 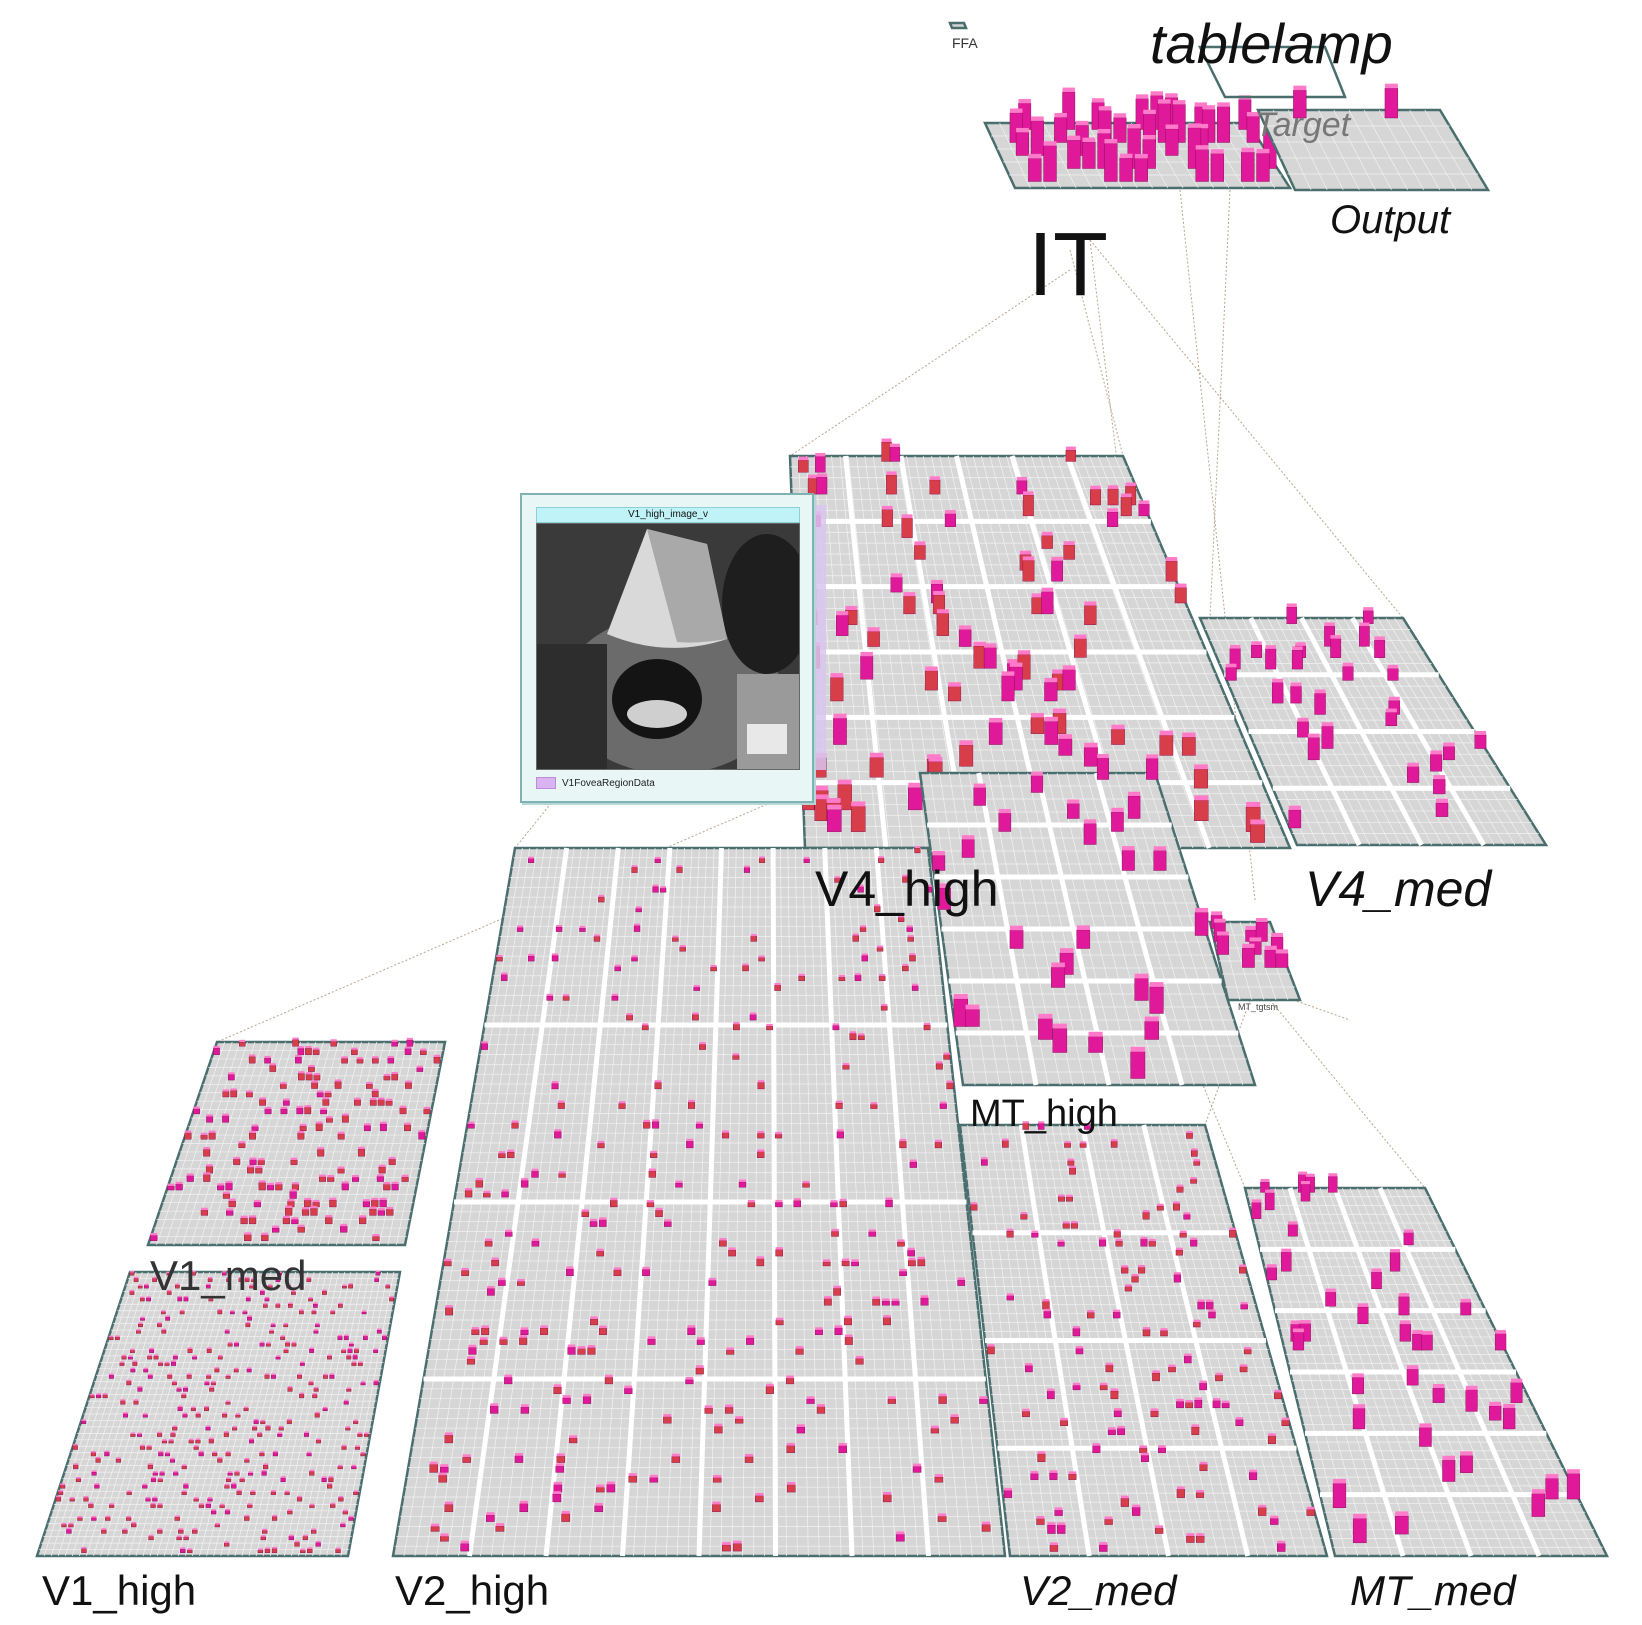 What do you see at coordinates (1373, 137) in the screenshot?
I see `layer-output` at bounding box center [1373, 137].